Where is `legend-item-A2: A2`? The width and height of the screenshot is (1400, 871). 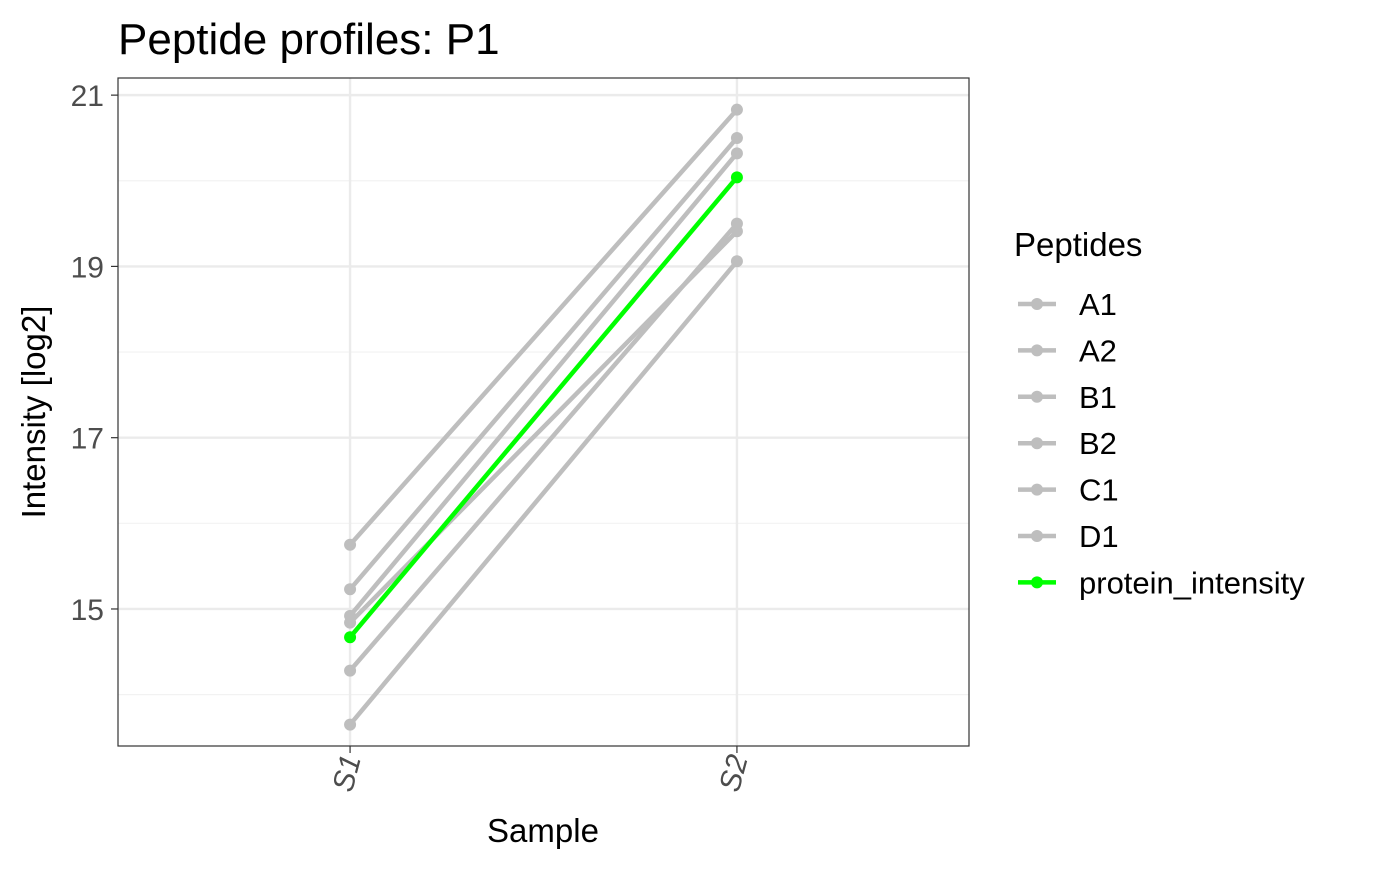
legend-item-A2: A2 is located at coordinates (1067, 350).